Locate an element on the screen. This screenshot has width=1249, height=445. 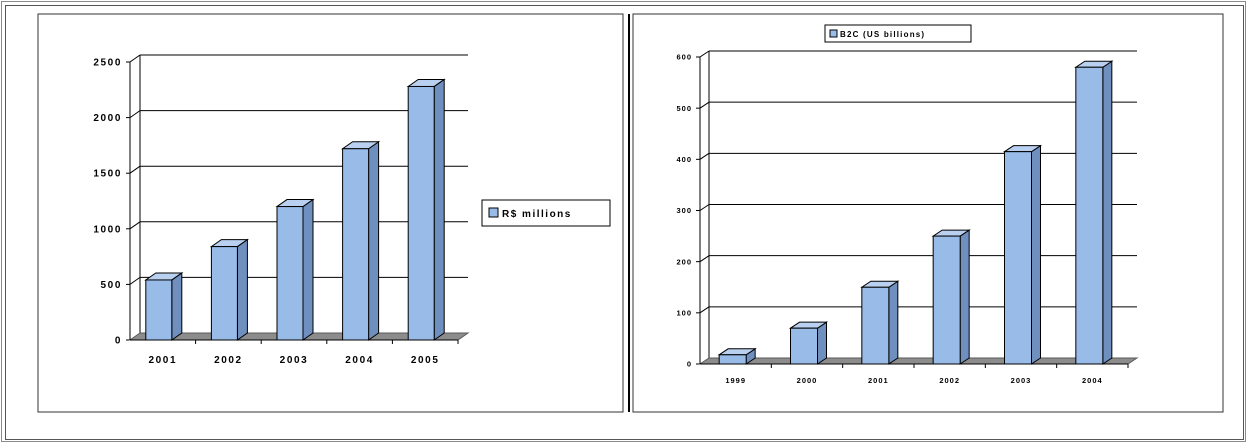
chart-1-xtick-label: 2004 is located at coordinates (359, 360).